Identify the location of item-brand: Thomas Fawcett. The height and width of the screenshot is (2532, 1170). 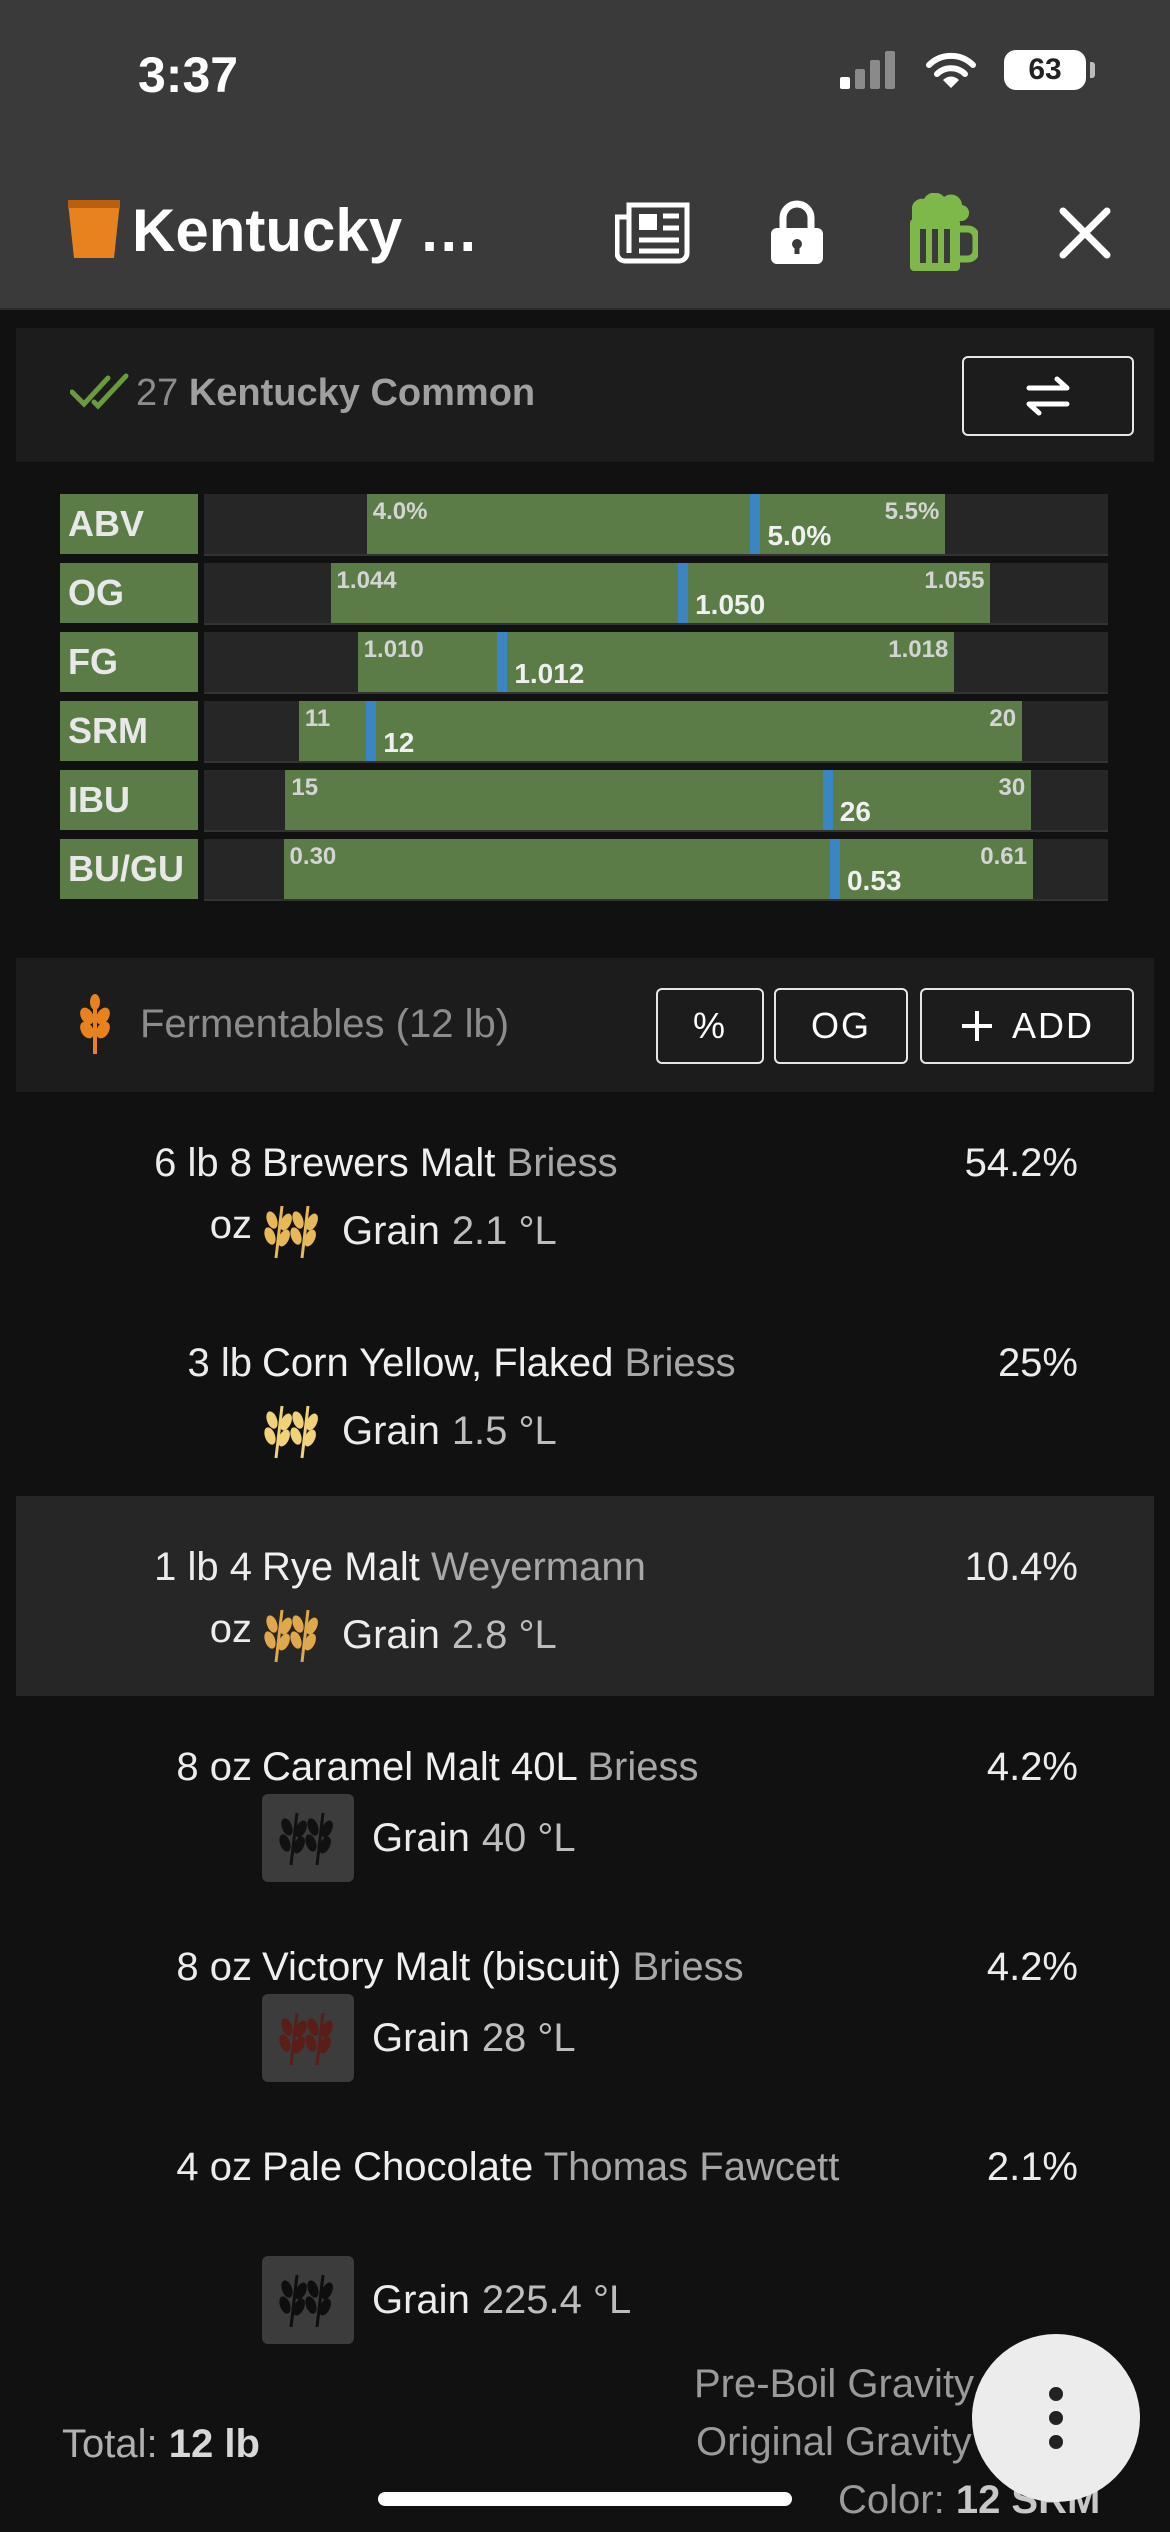
(691, 2167).